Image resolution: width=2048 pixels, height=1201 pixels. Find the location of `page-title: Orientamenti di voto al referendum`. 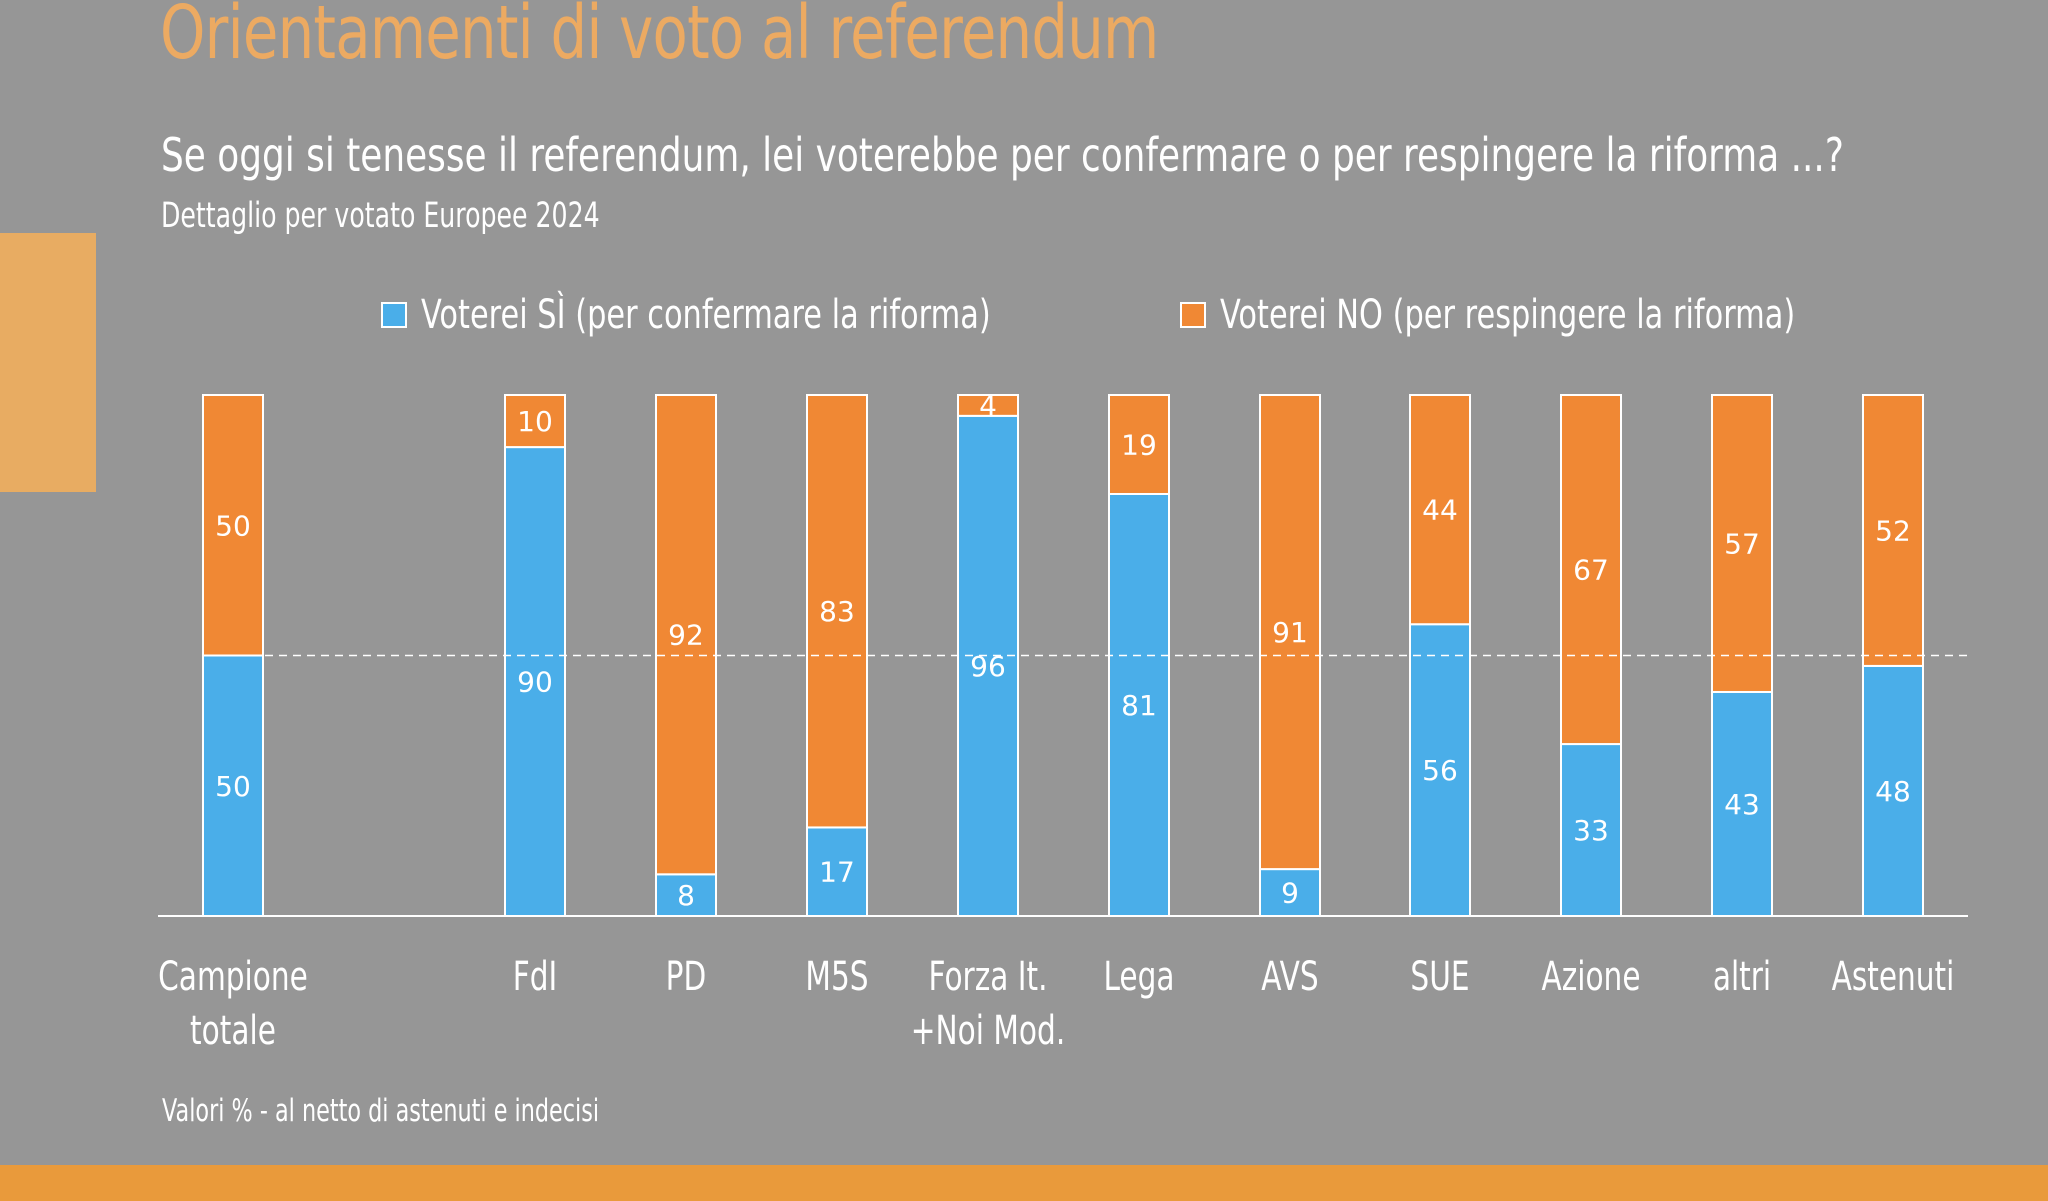

page-title: Orientamenti di voto al referendum is located at coordinates (659, 38).